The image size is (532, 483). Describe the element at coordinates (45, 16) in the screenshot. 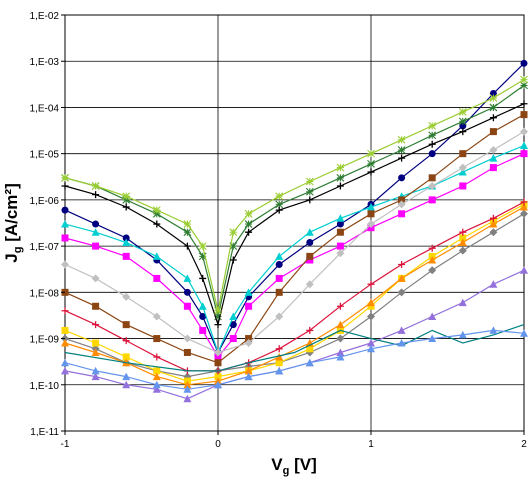

I see `y-tick-label: 1,E-02` at that location.